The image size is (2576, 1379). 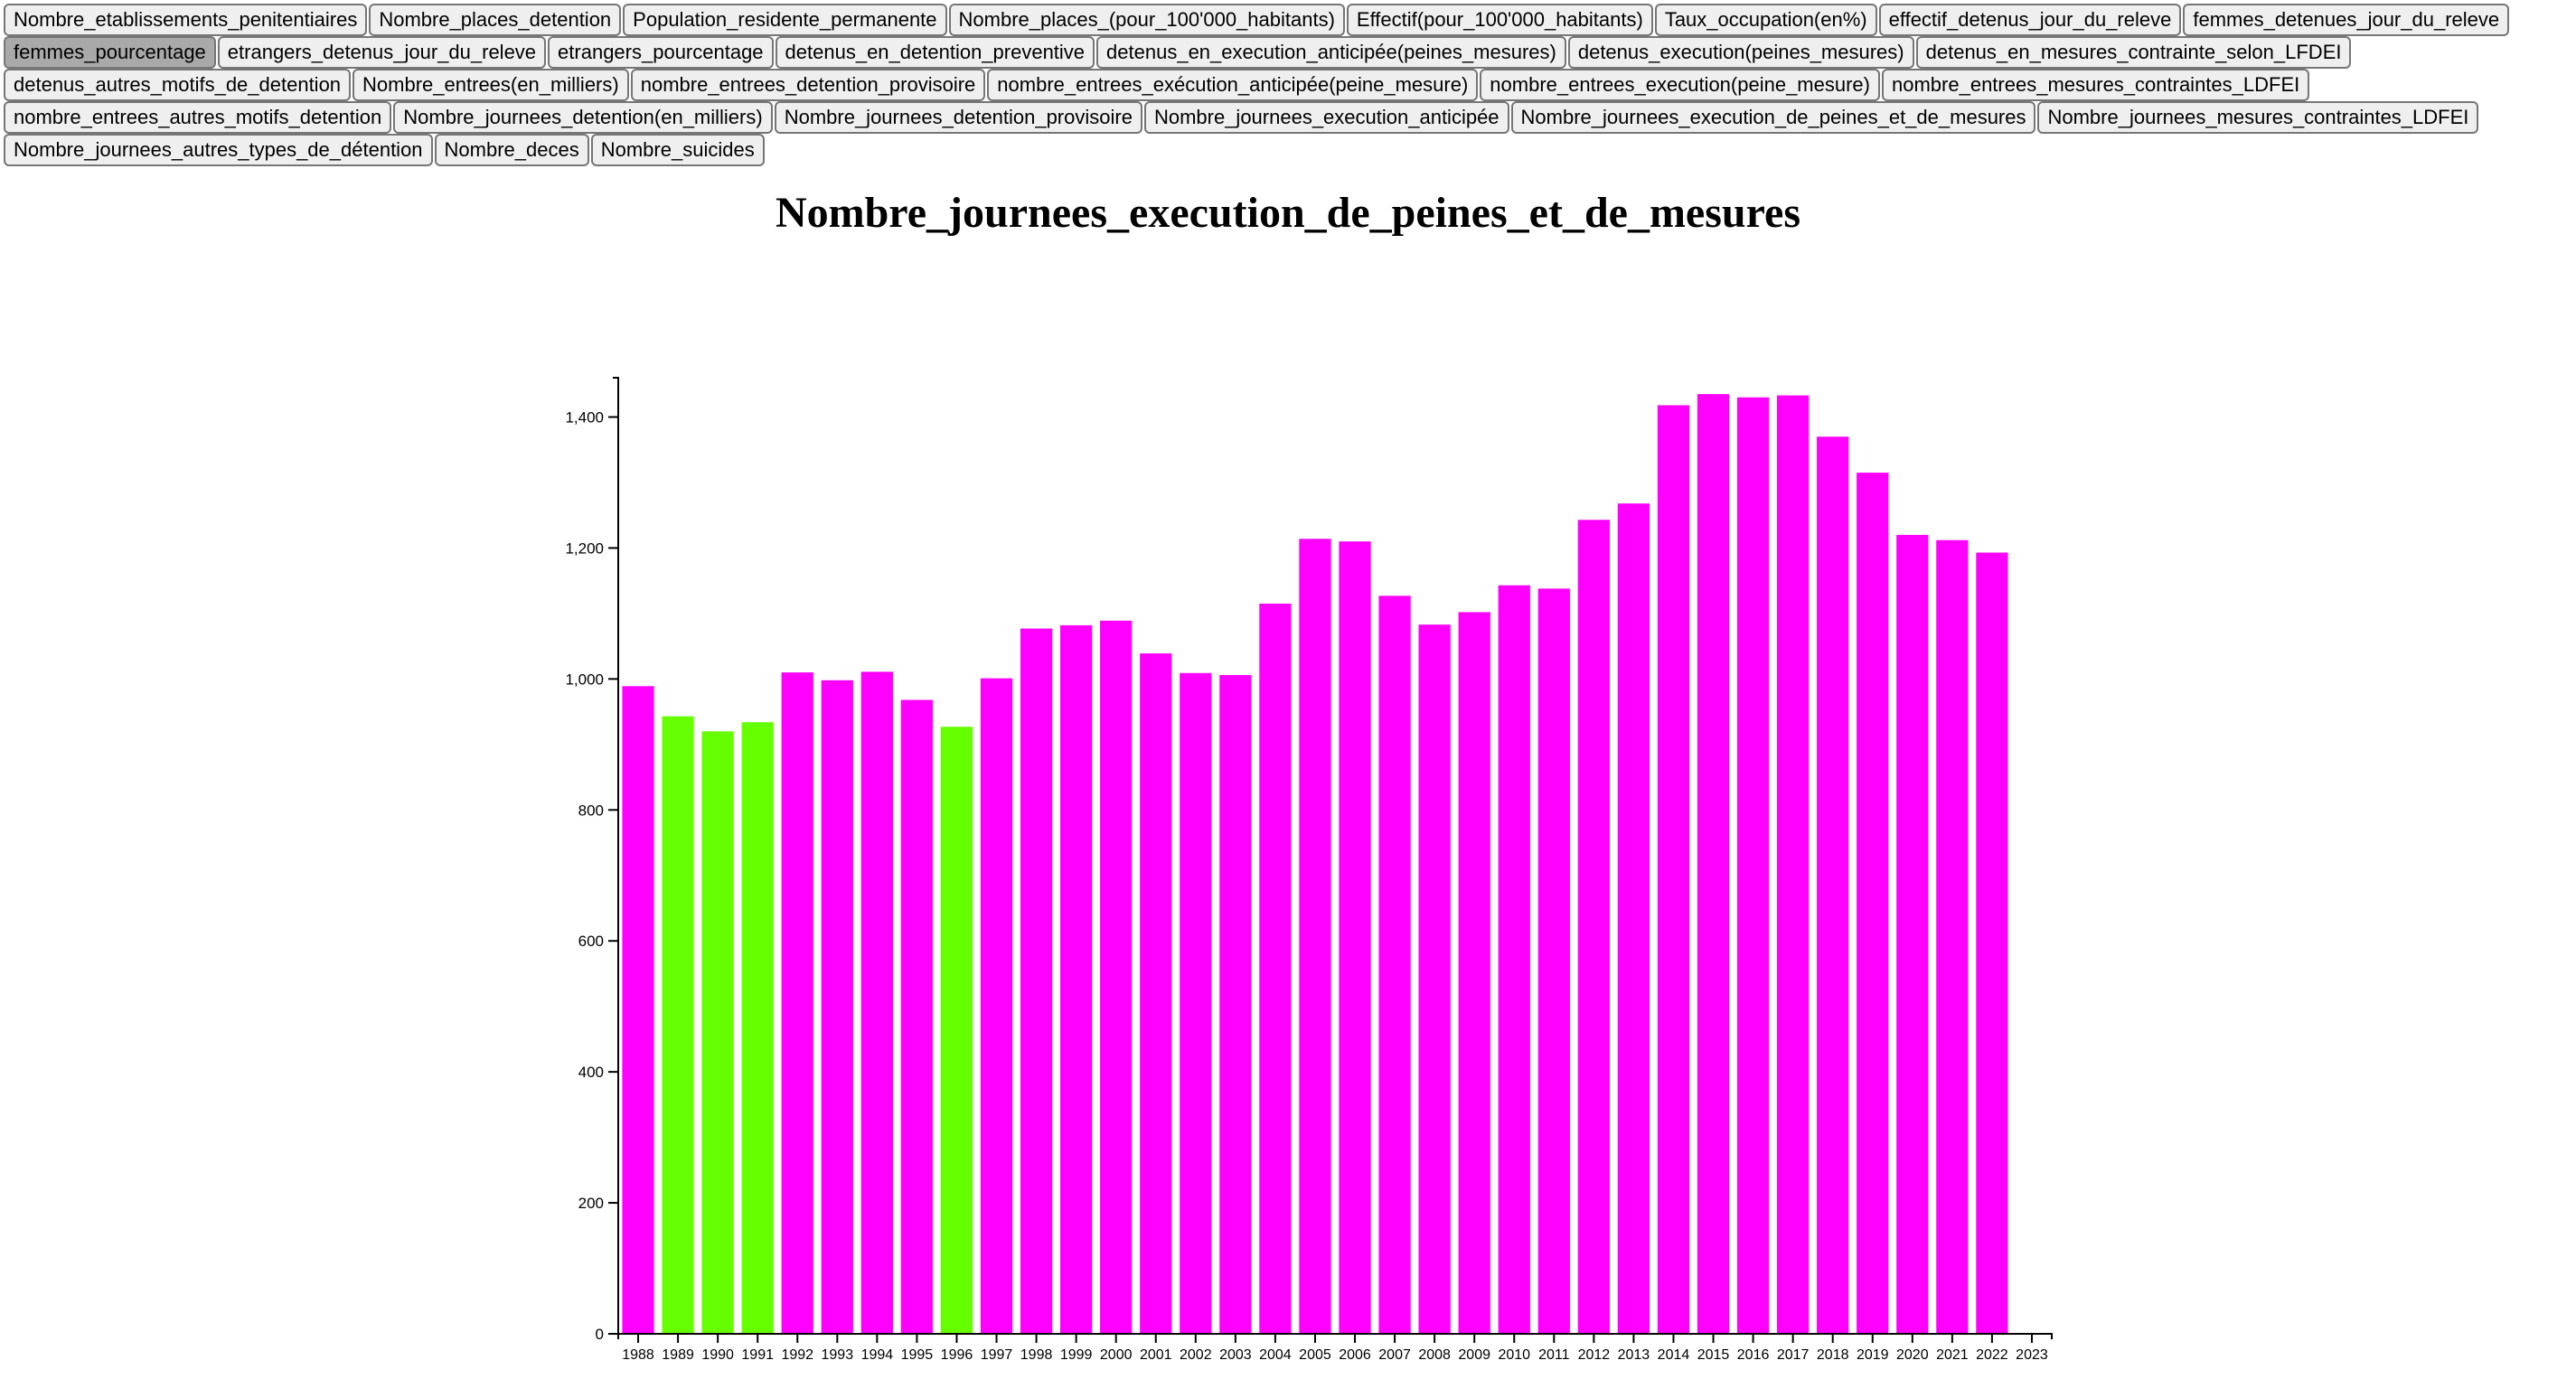 I want to click on variable-button: Nombre_places_detention, so click(x=496, y=20).